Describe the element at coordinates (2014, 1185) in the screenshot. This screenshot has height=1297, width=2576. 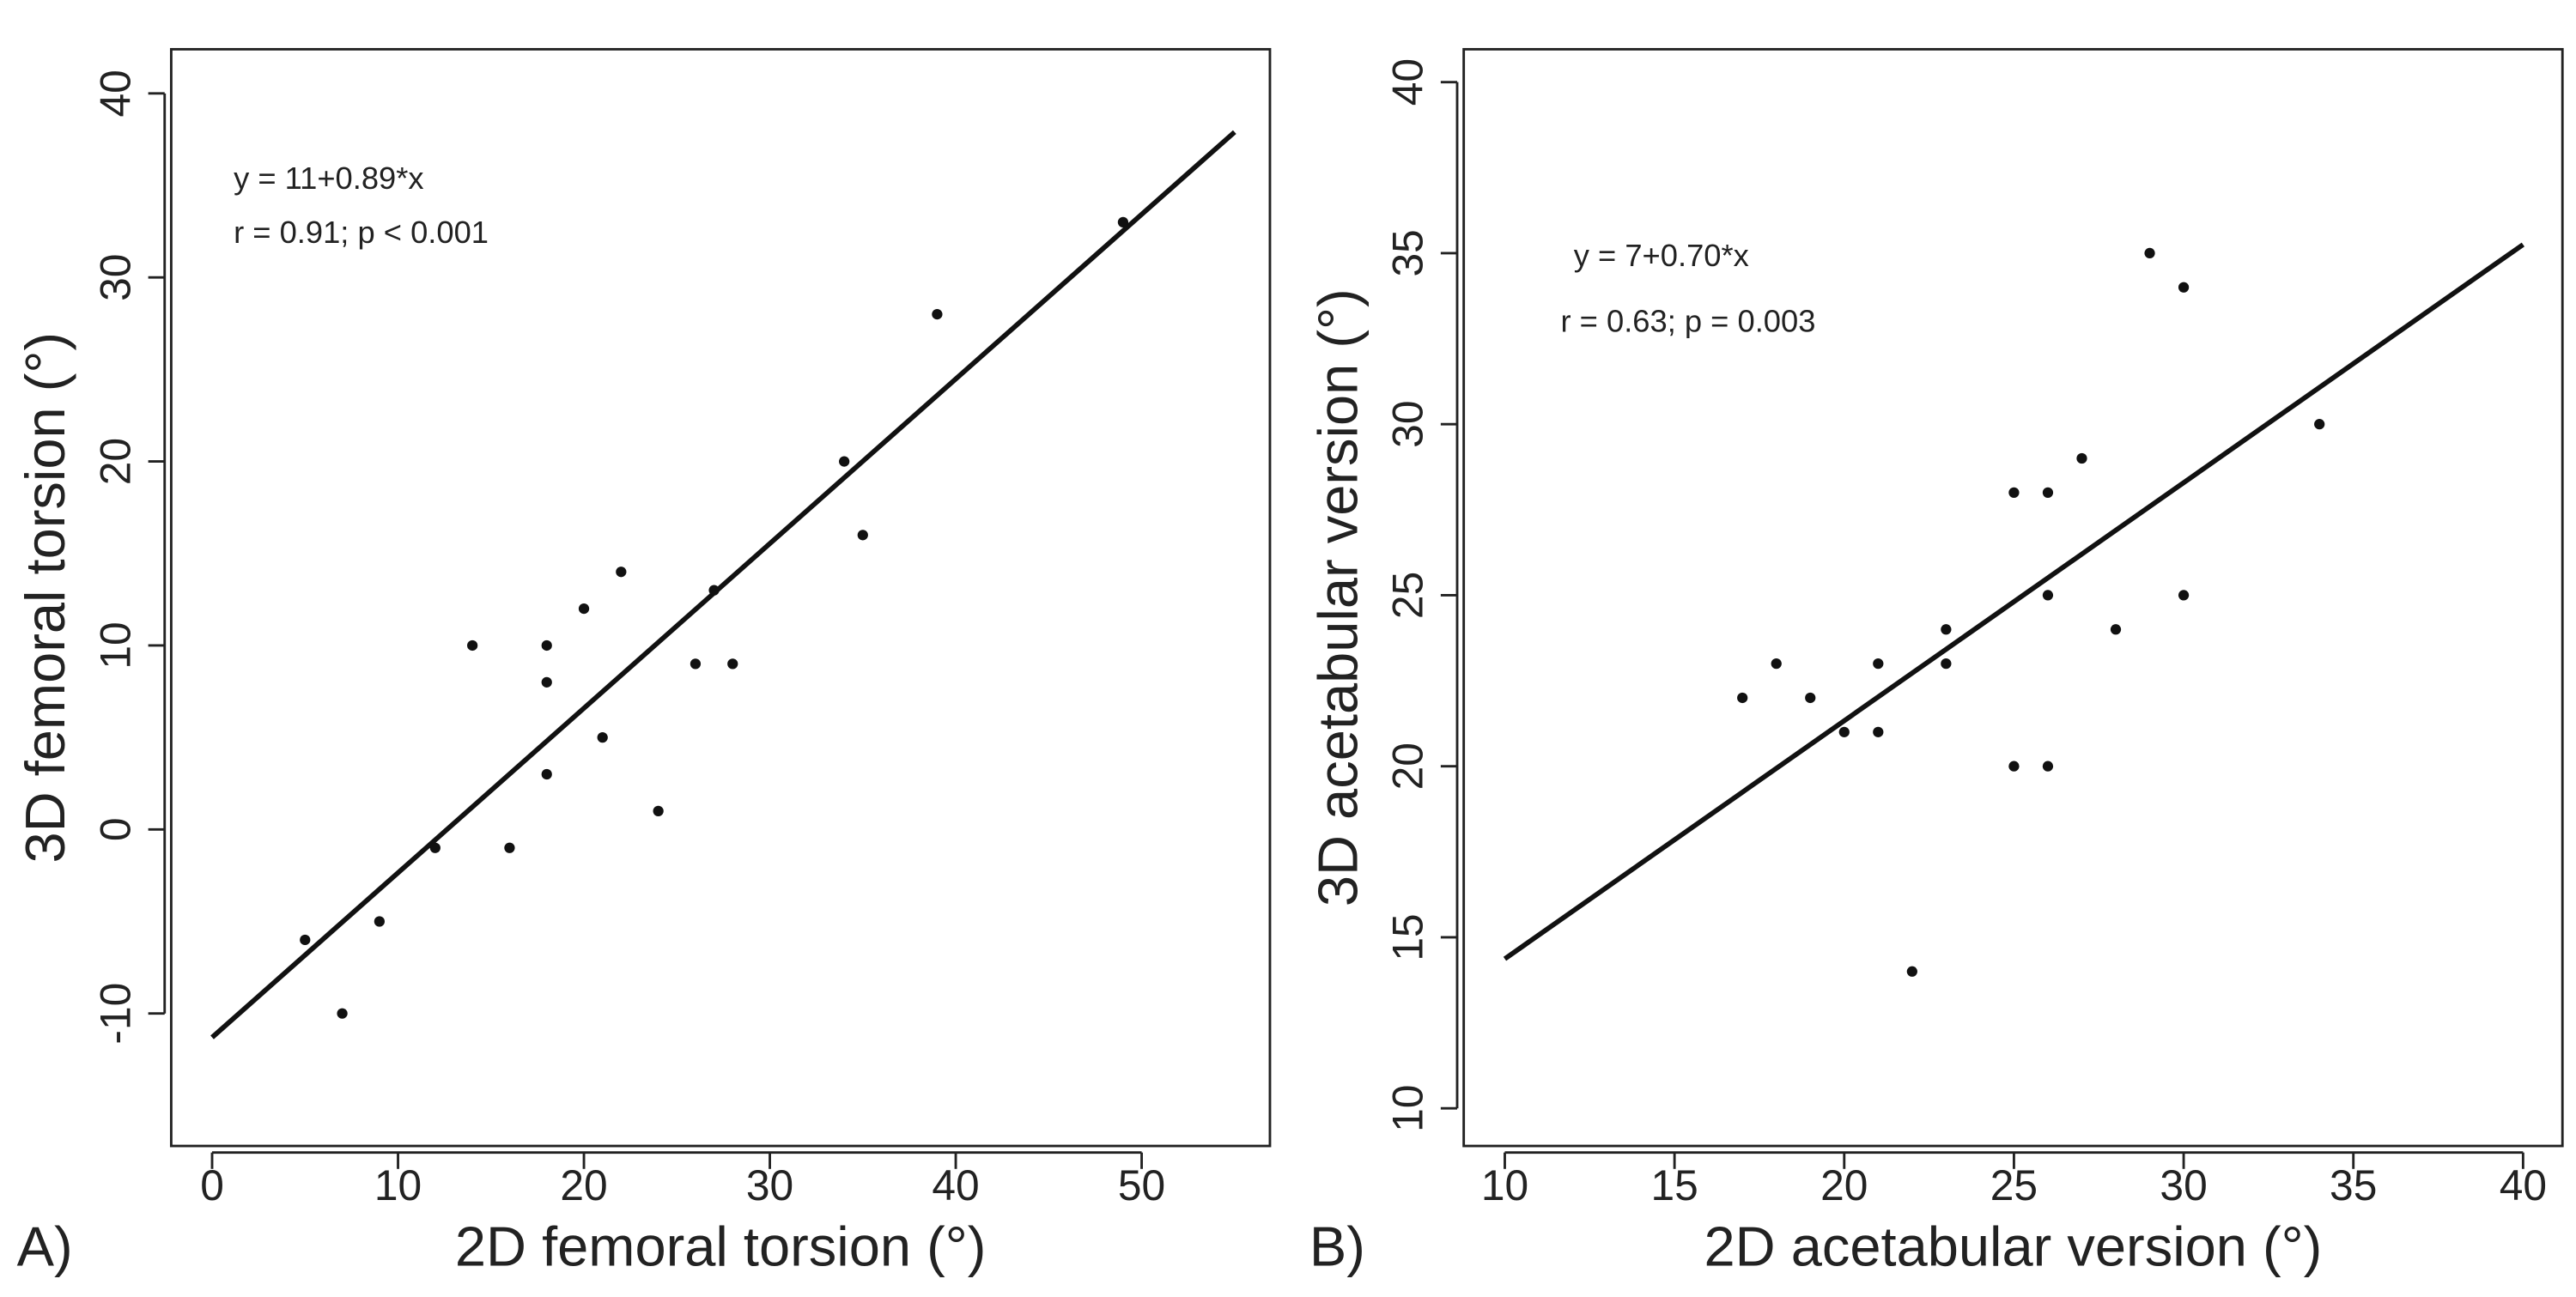
I see `x-tick-label: 25` at that location.